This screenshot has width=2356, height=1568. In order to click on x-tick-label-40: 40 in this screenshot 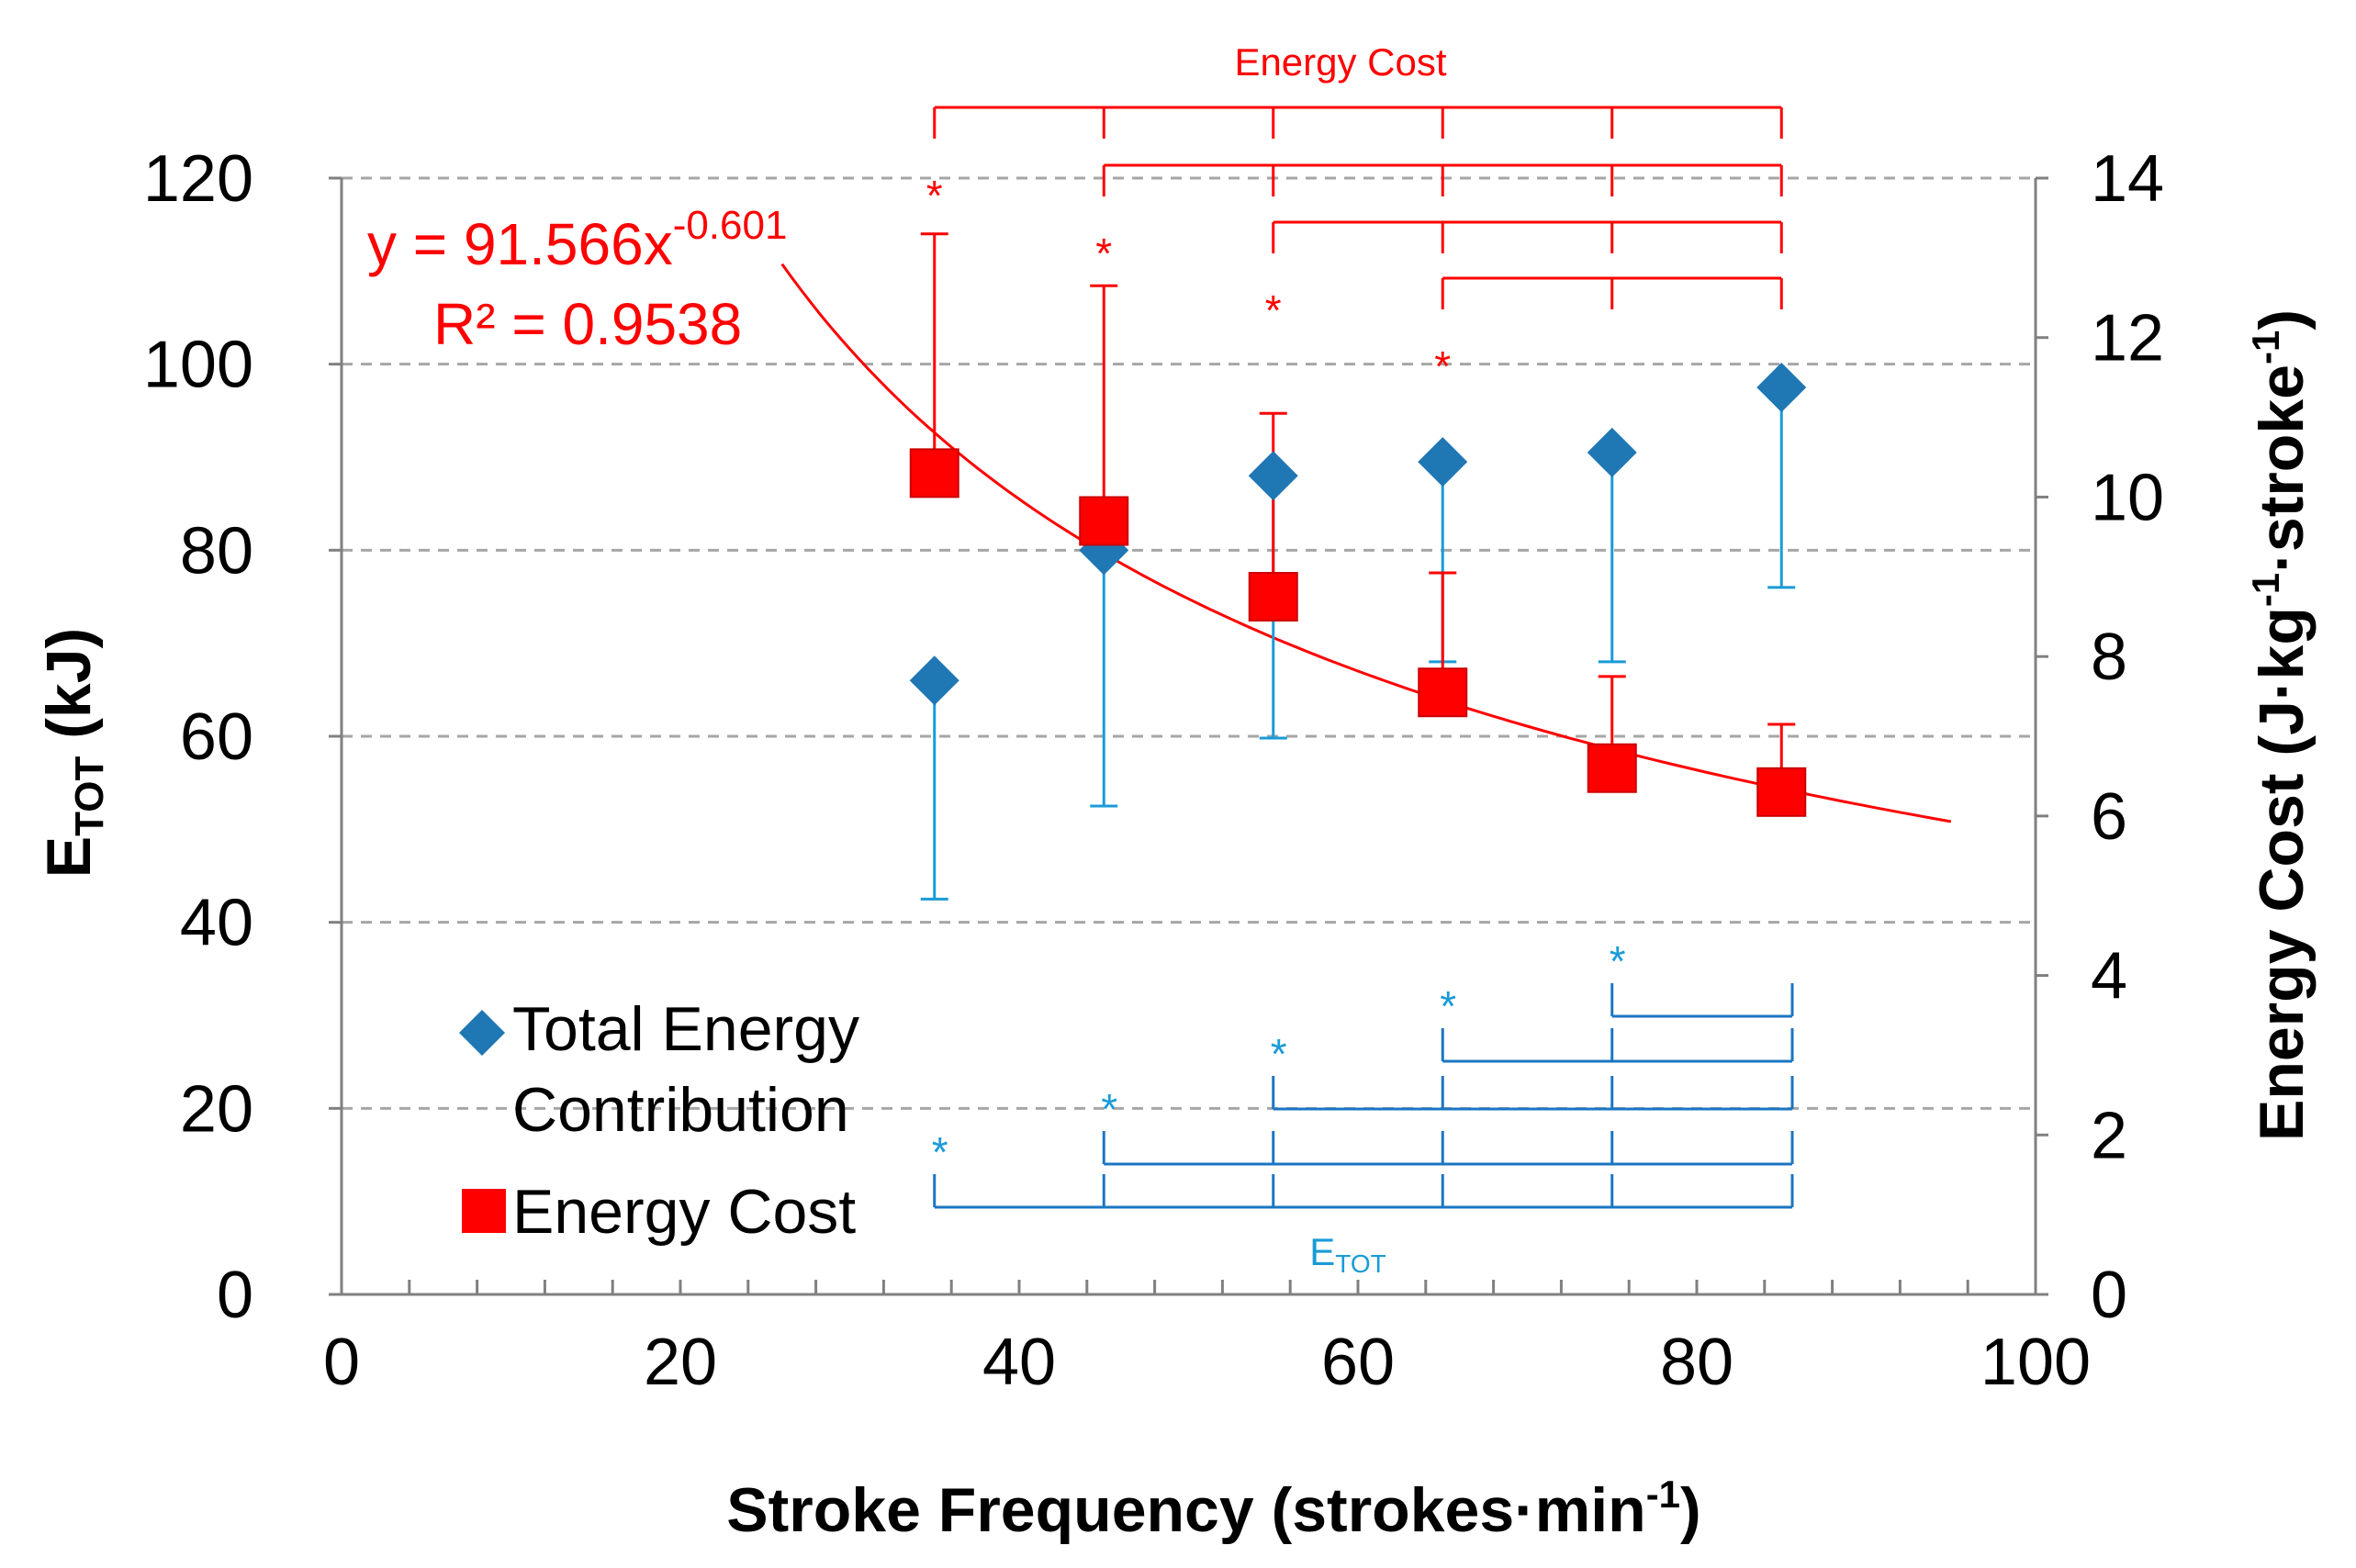, I will do `click(1019, 1362)`.